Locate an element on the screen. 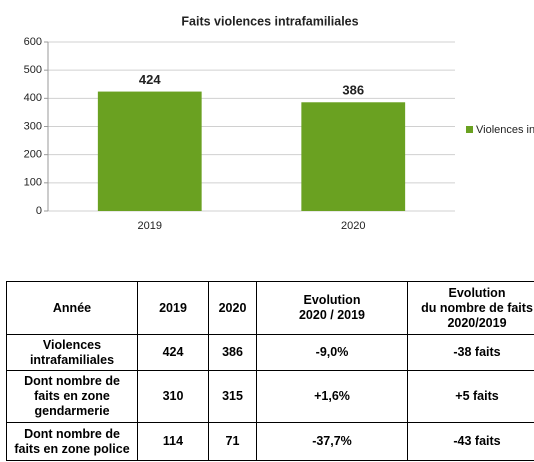 Image resolution: width=534 pixels, height=462 pixels. header-cell: Evolution 2020 / 2019 is located at coordinates (332, 308).